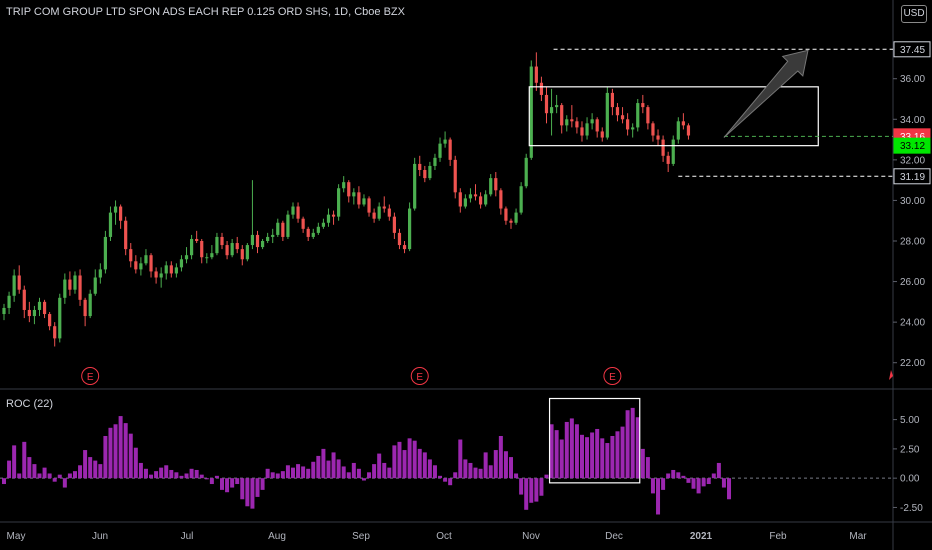 This screenshot has width=932, height=550. What do you see at coordinates (914, 14) in the screenshot?
I see `currency-button: USD` at bounding box center [914, 14].